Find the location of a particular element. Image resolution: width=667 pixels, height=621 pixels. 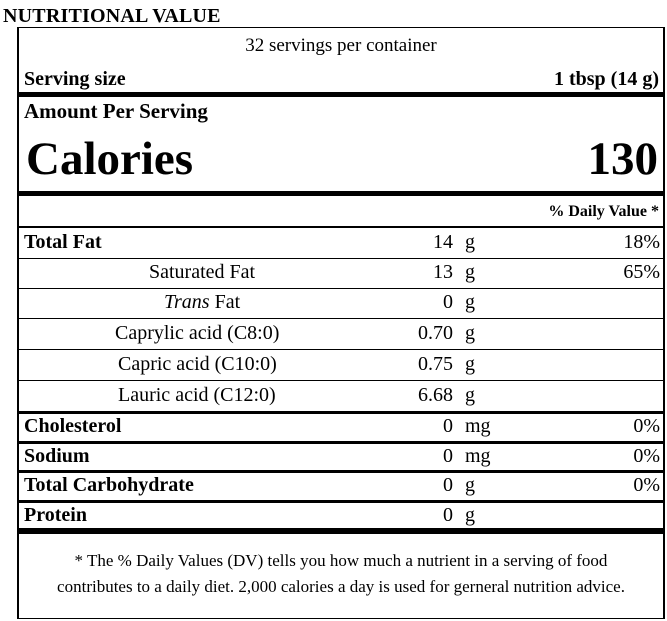

nutrient-name: Total Fat is located at coordinates (63, 242).